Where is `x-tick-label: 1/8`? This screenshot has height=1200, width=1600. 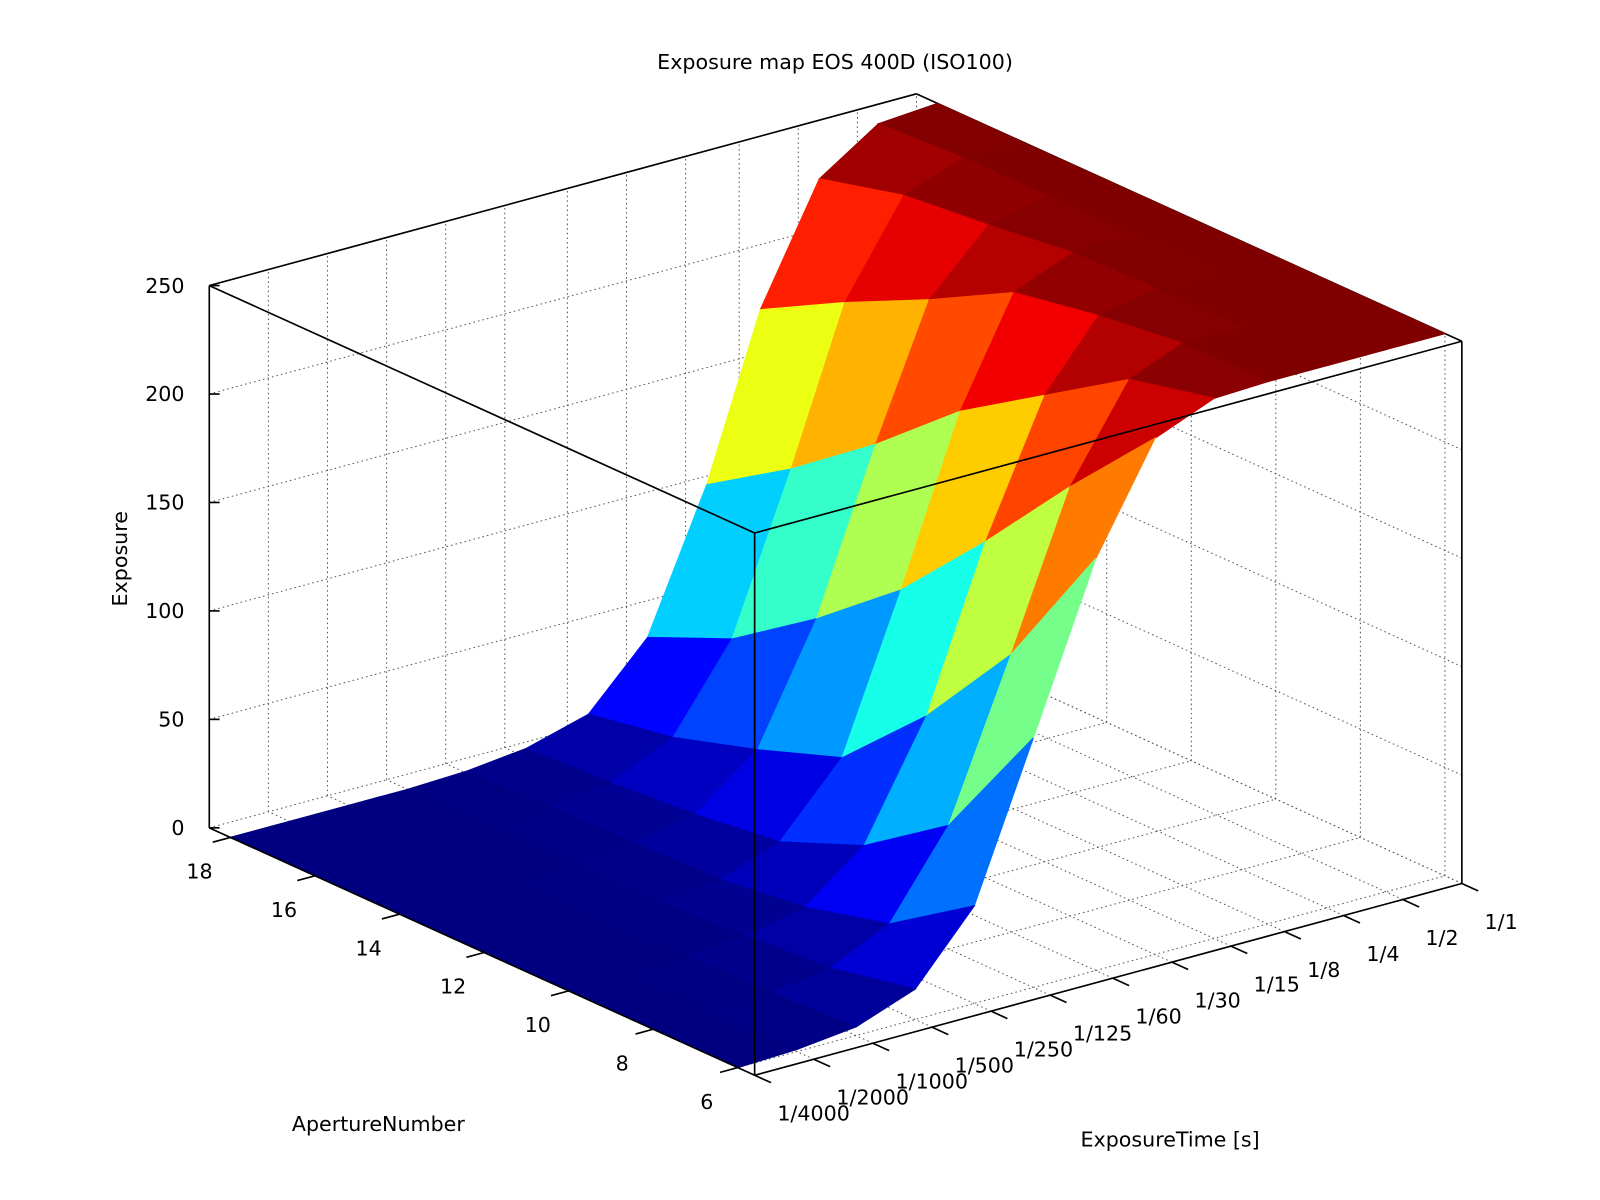
x-tick-label: 1/8 is located at coordinates (1323, 970).